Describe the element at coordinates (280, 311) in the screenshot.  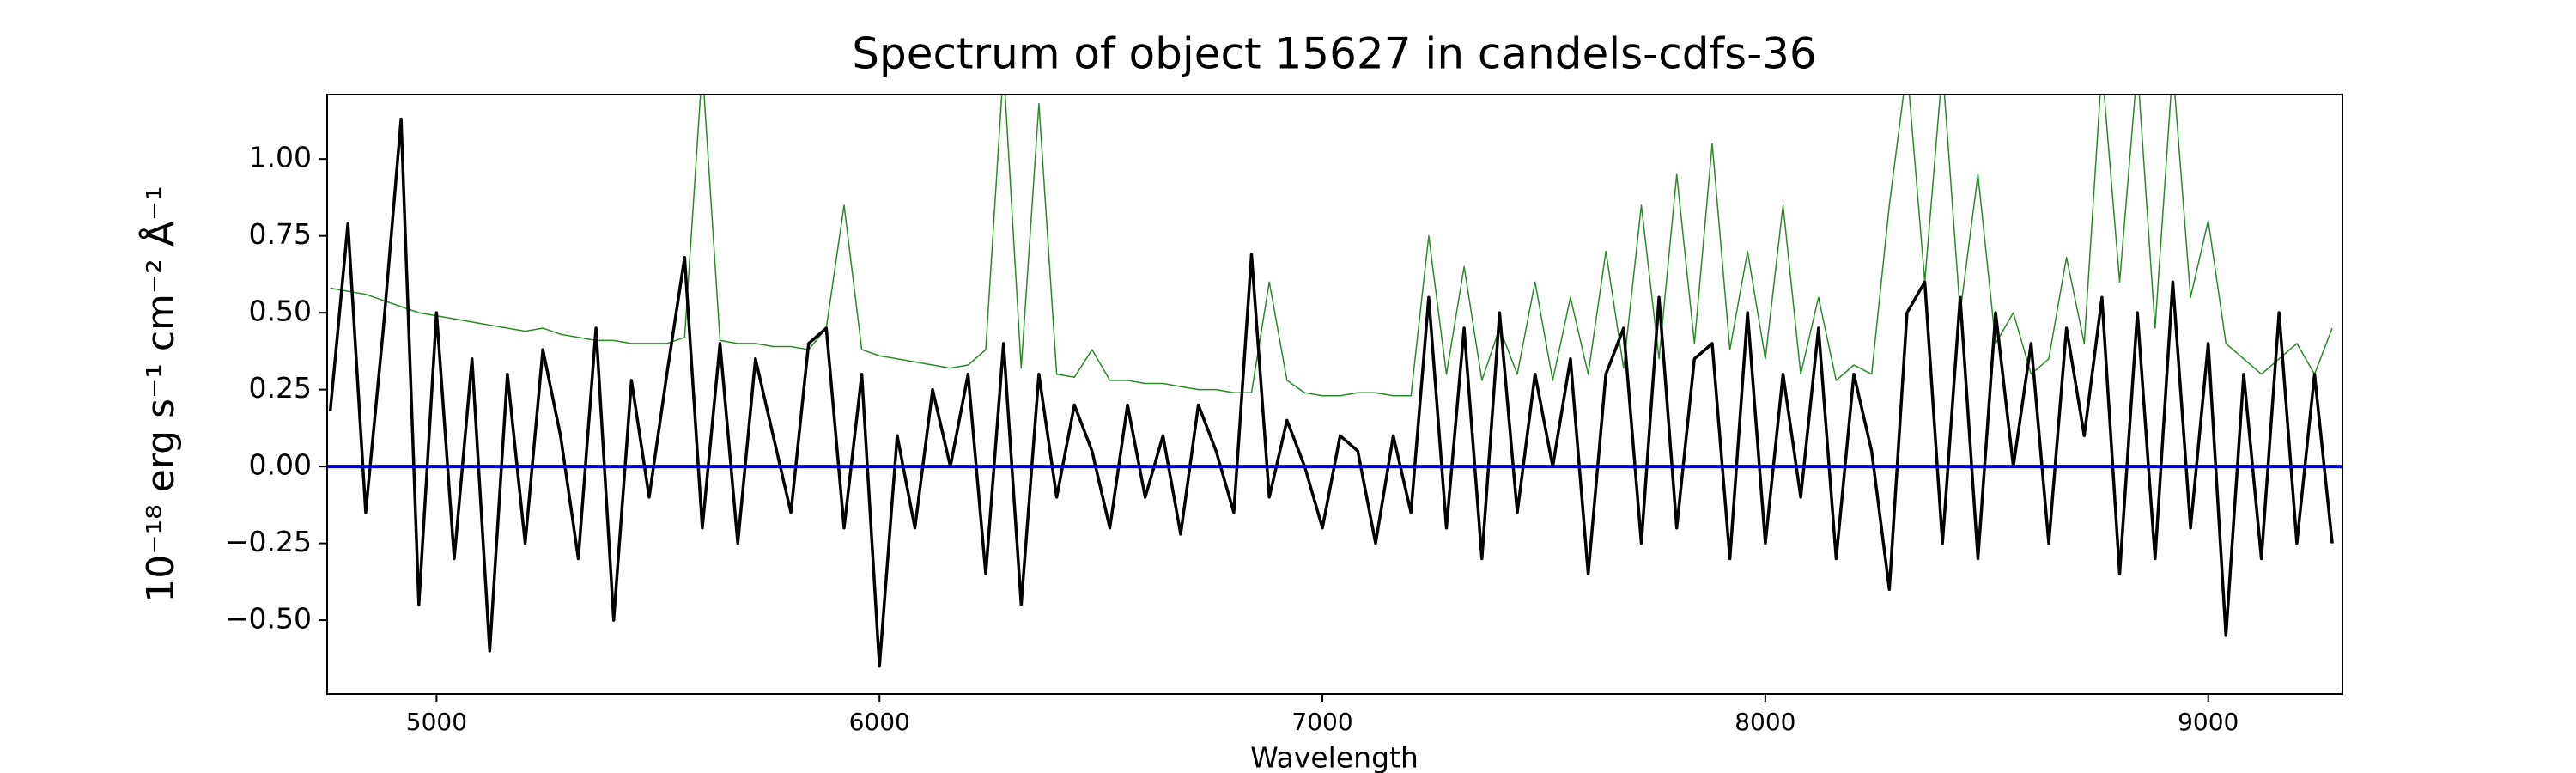
I see `y-tick-label: 0.50` at that location.